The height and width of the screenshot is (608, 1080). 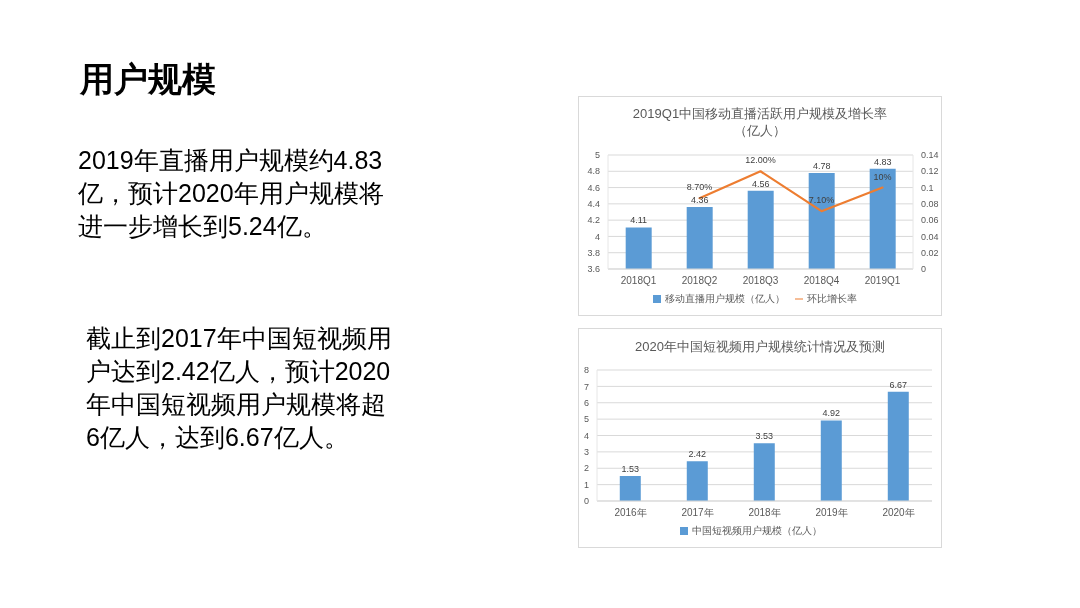 What do you see at coordinates (882, 161) in the screenshot?
I see `data-label: 4.83` at bounding box center [882, 161].